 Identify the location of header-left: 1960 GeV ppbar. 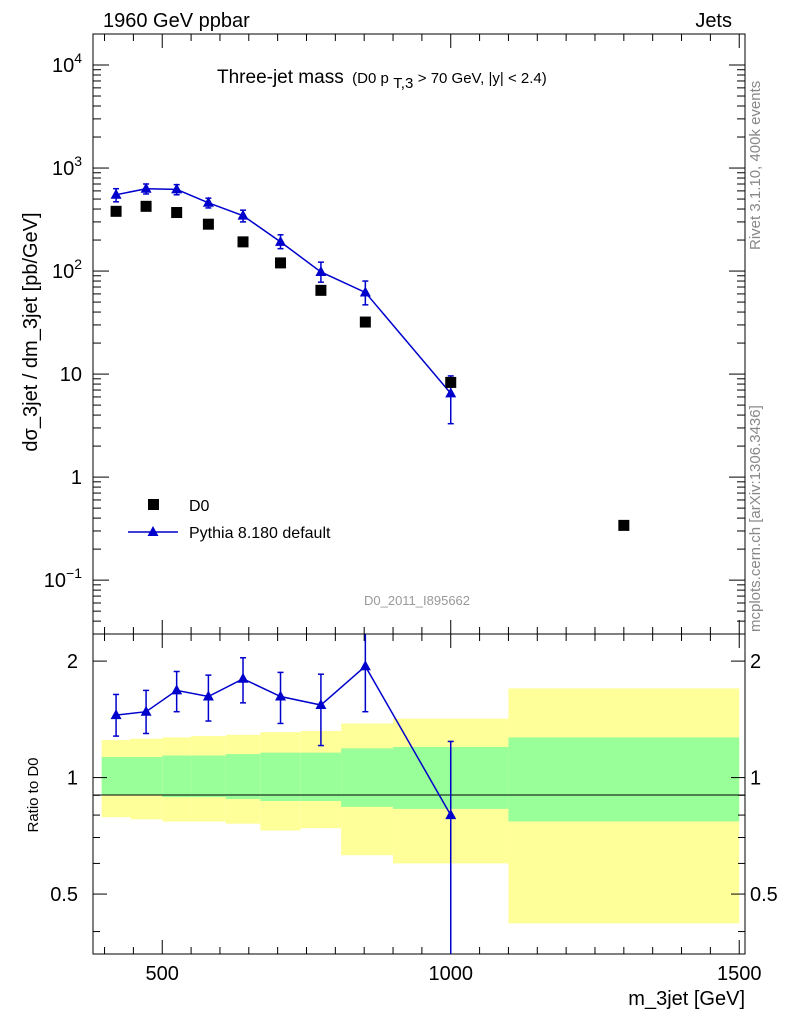
(176, 21).